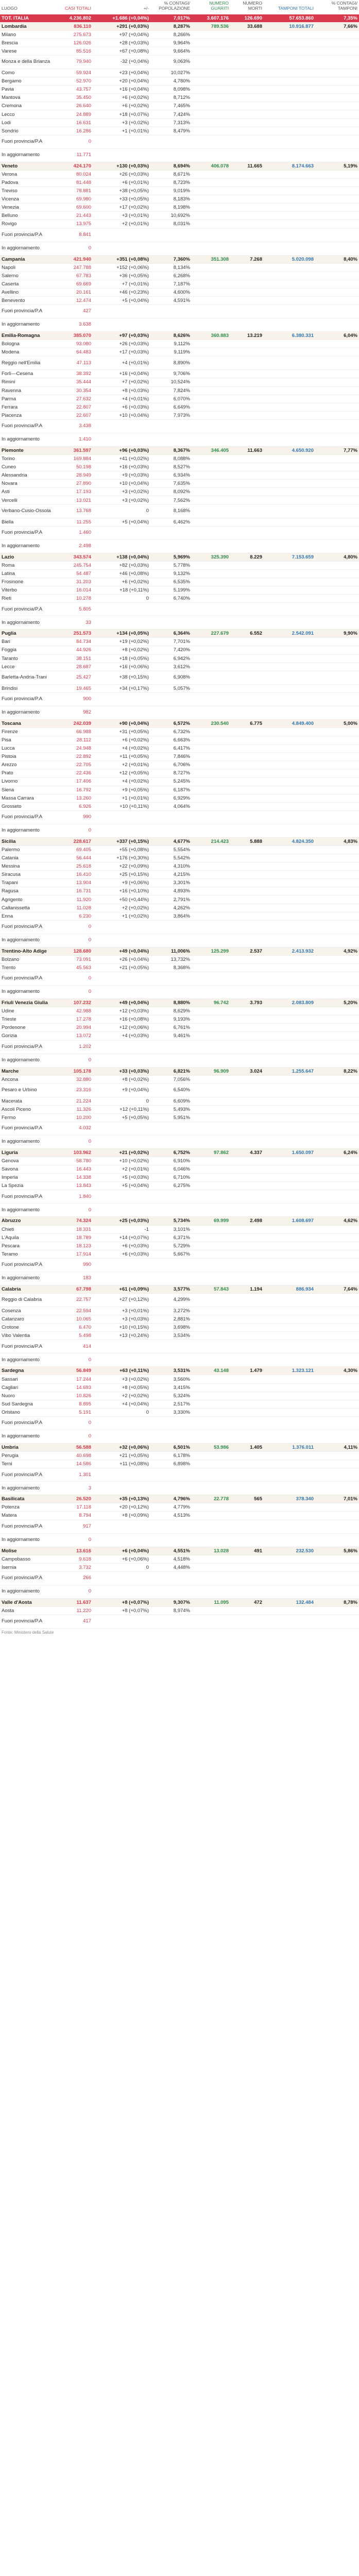 Image resolution: width=359 pixels, height=2576 pixels. What do you see at coordinates (75, 1153) in the screenshot?
I see `cell-casi-totali: 103.962` at bounding box center [75, 1153].